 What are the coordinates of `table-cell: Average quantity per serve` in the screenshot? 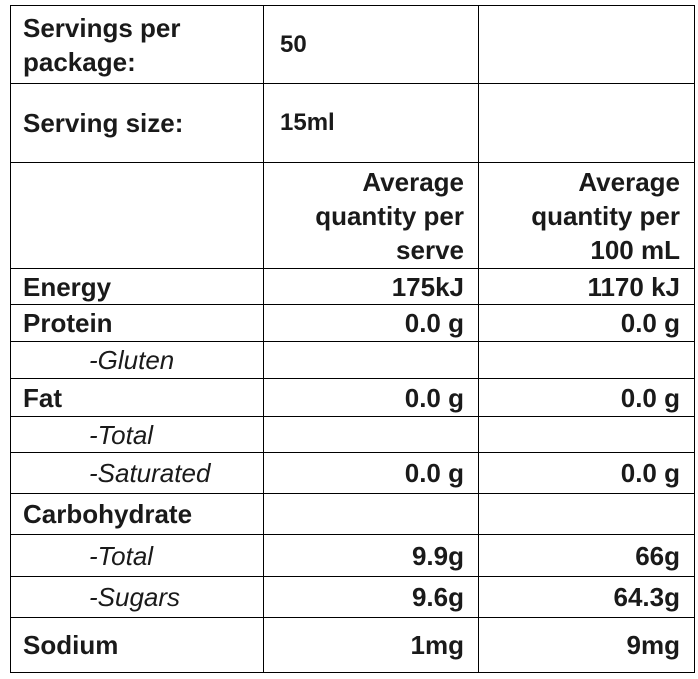 It's located at (371, 215).